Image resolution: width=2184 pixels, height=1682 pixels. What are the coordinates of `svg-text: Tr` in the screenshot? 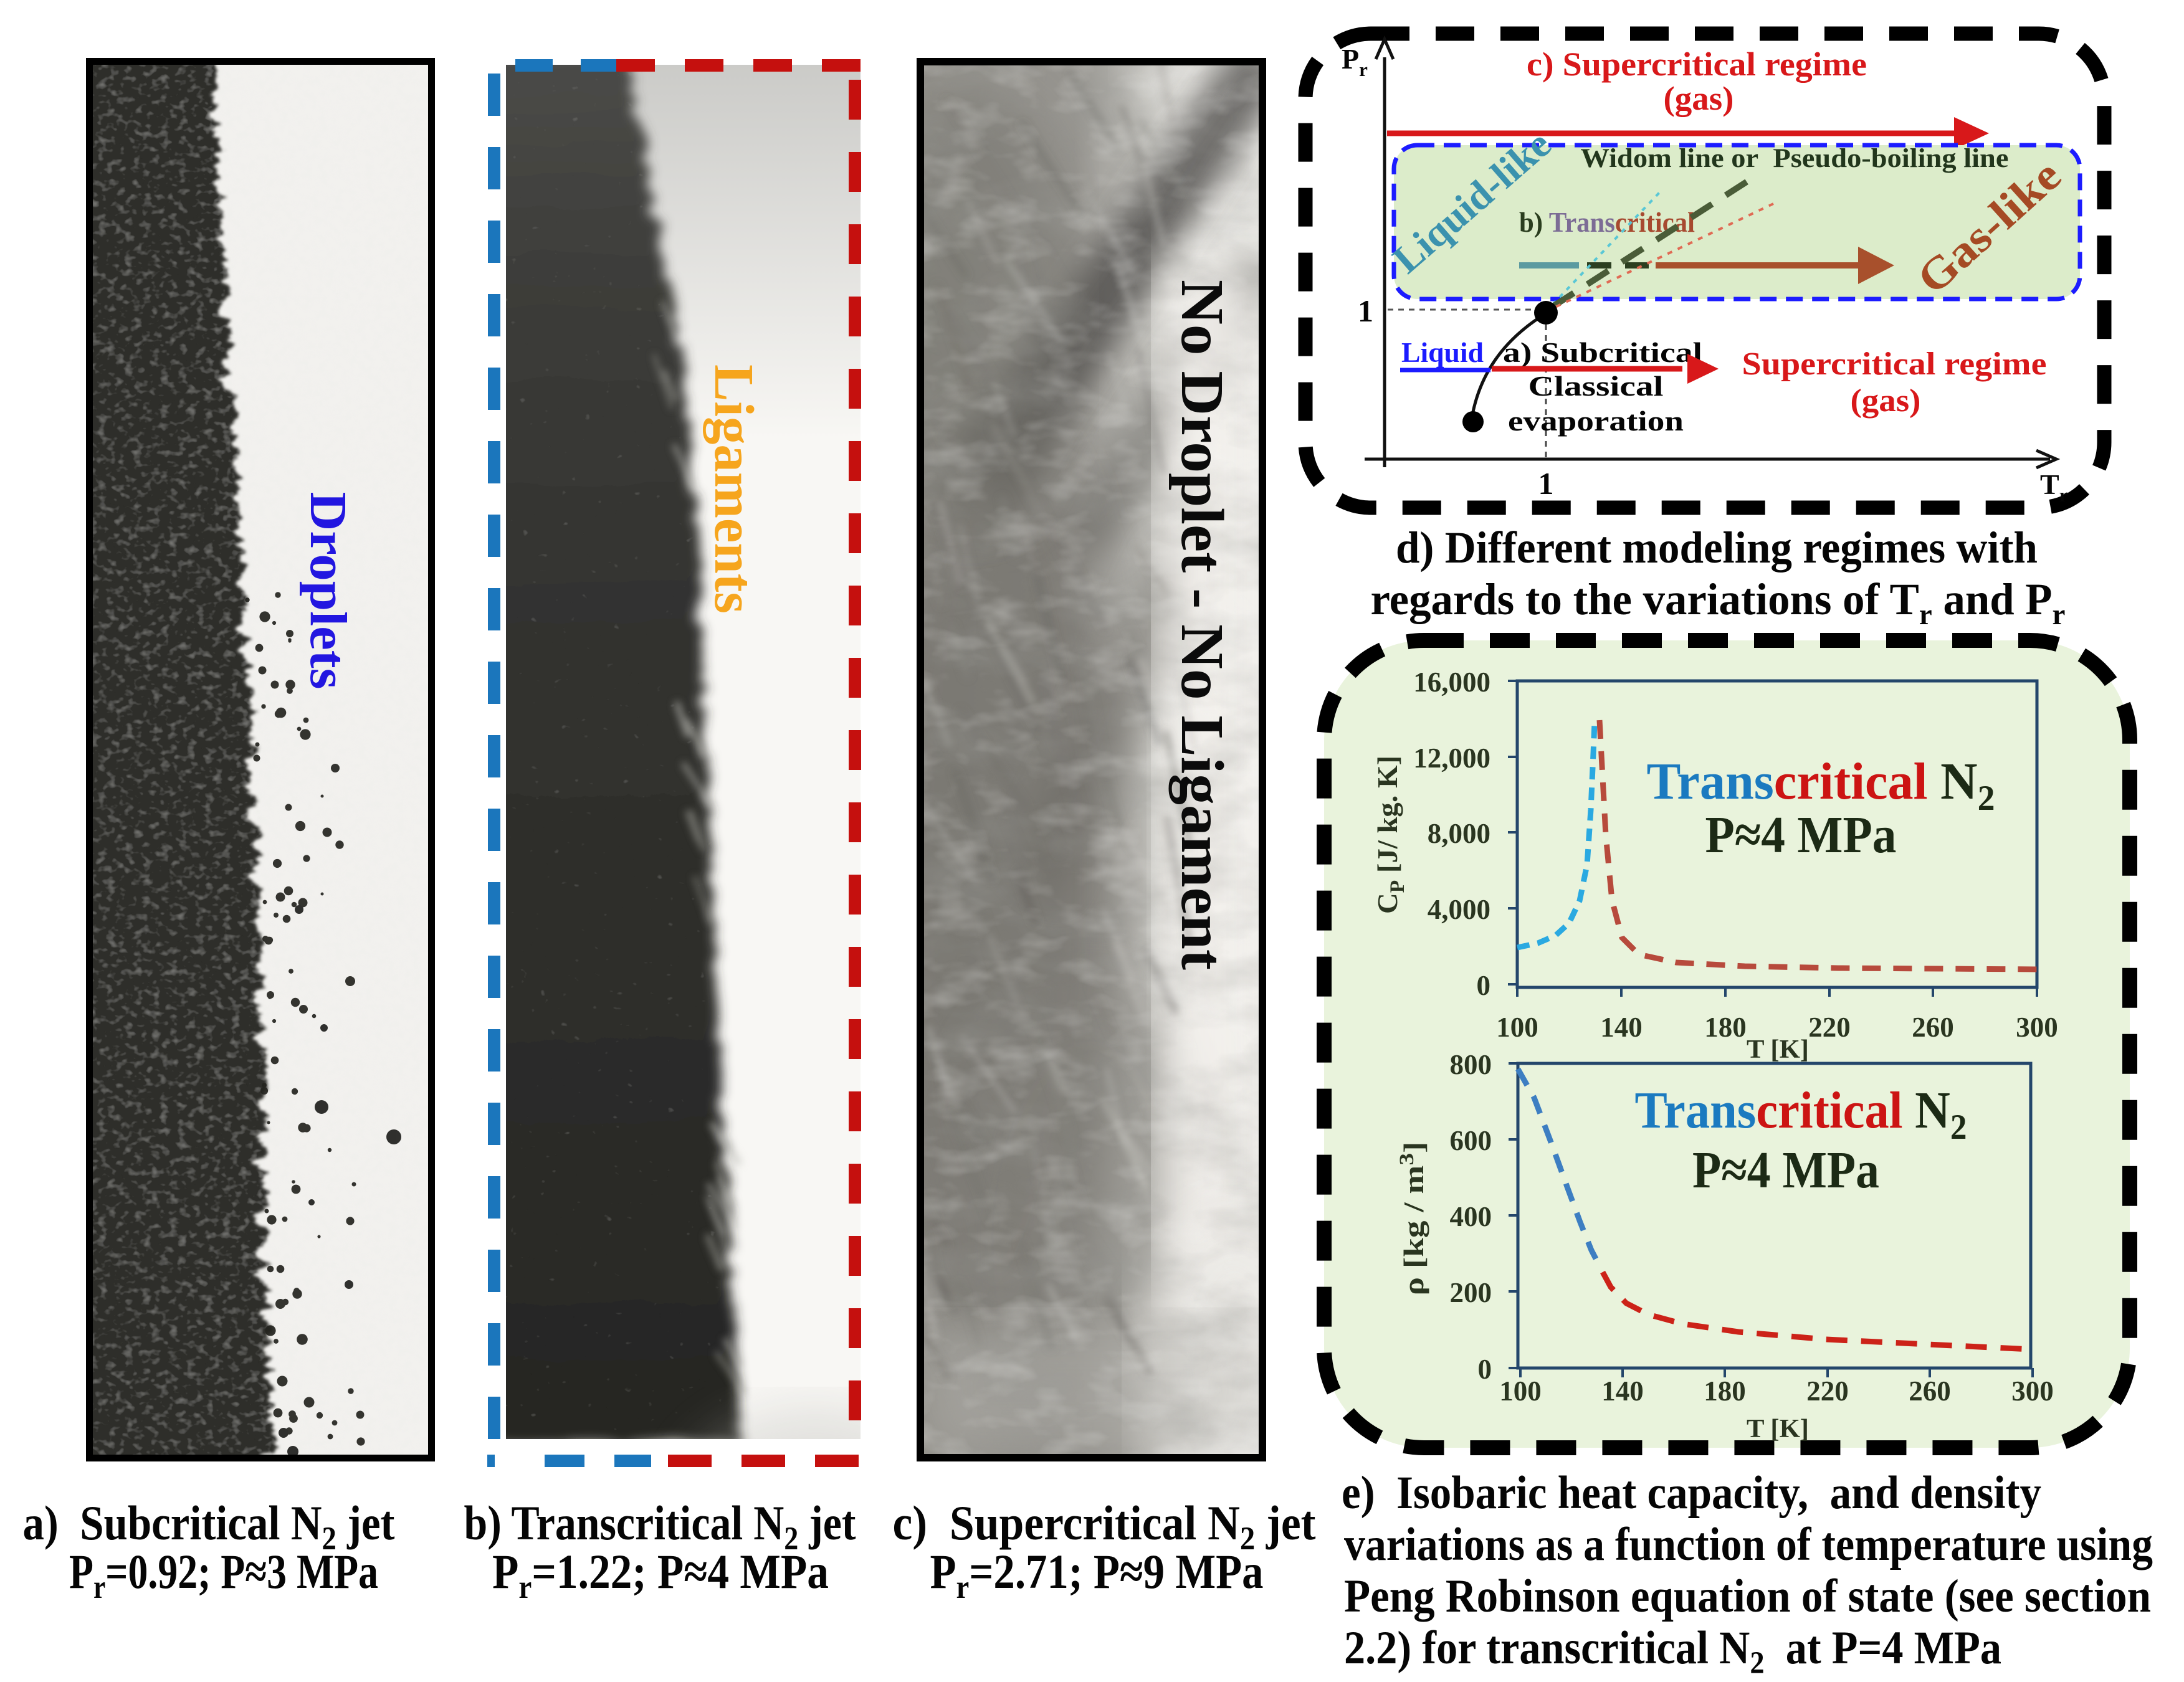 It's located at (2054, 487).